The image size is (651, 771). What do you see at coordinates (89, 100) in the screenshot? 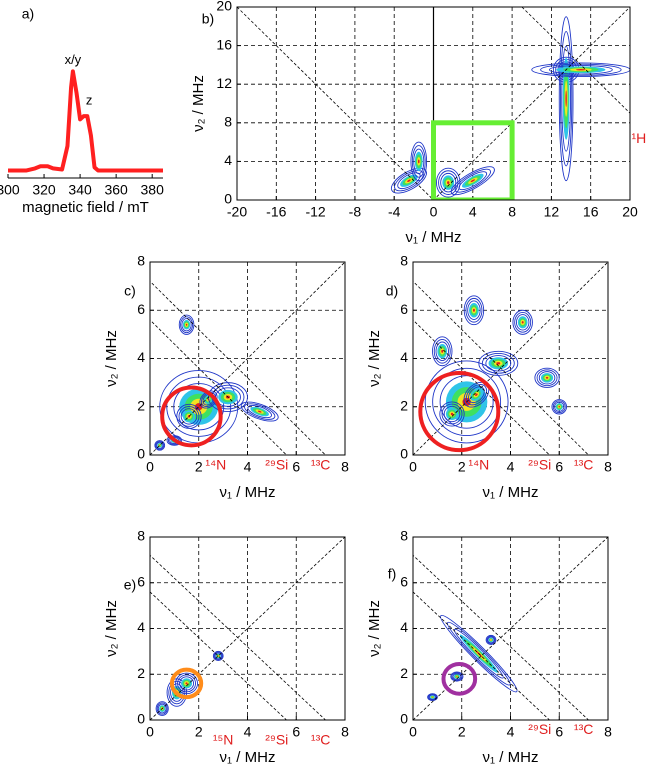
I see `annotation: z` at bounding box center [89, 100].